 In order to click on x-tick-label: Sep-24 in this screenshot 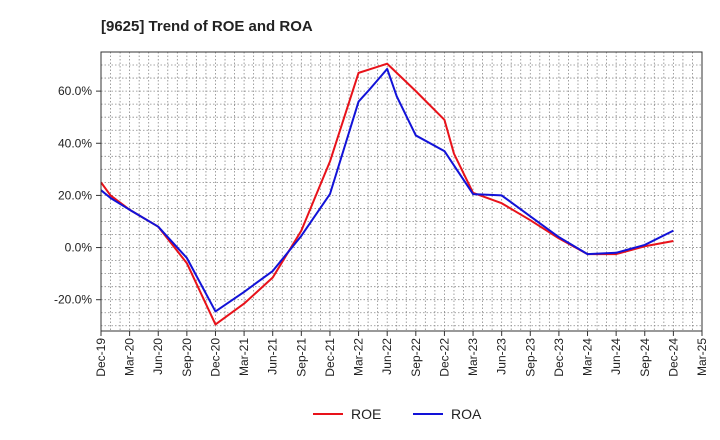, I will do `click(645, 357)`.